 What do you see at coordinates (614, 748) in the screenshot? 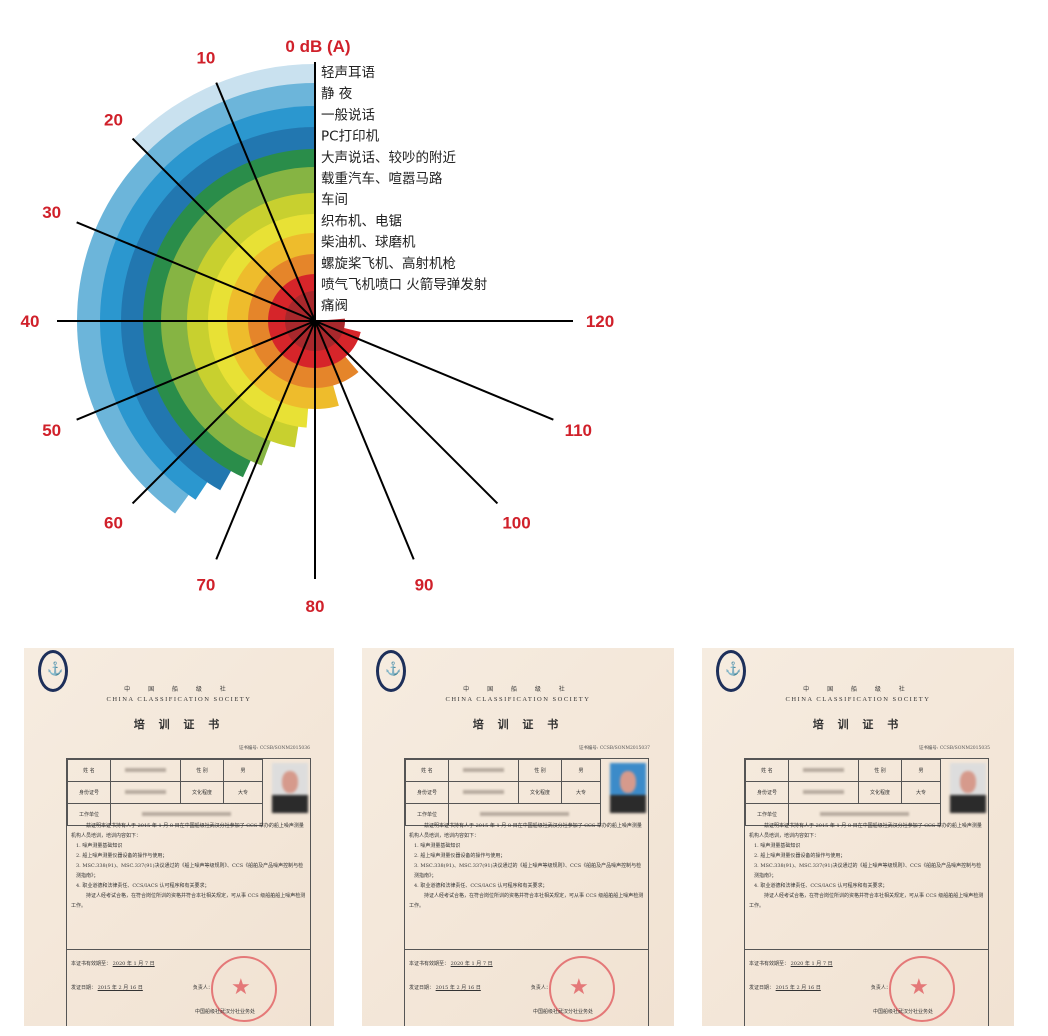
I see `certificate-number: 证书编号: CCSB/SONM2015037` at bounding box center [614, 748].